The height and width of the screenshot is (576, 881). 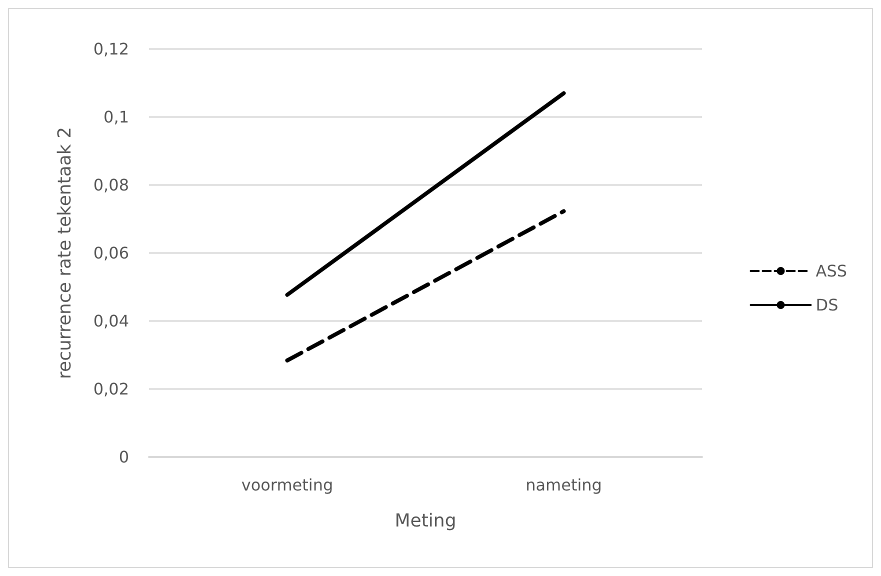 I want to click on y-tick-label: 0,12, so click(x=111, y=49).